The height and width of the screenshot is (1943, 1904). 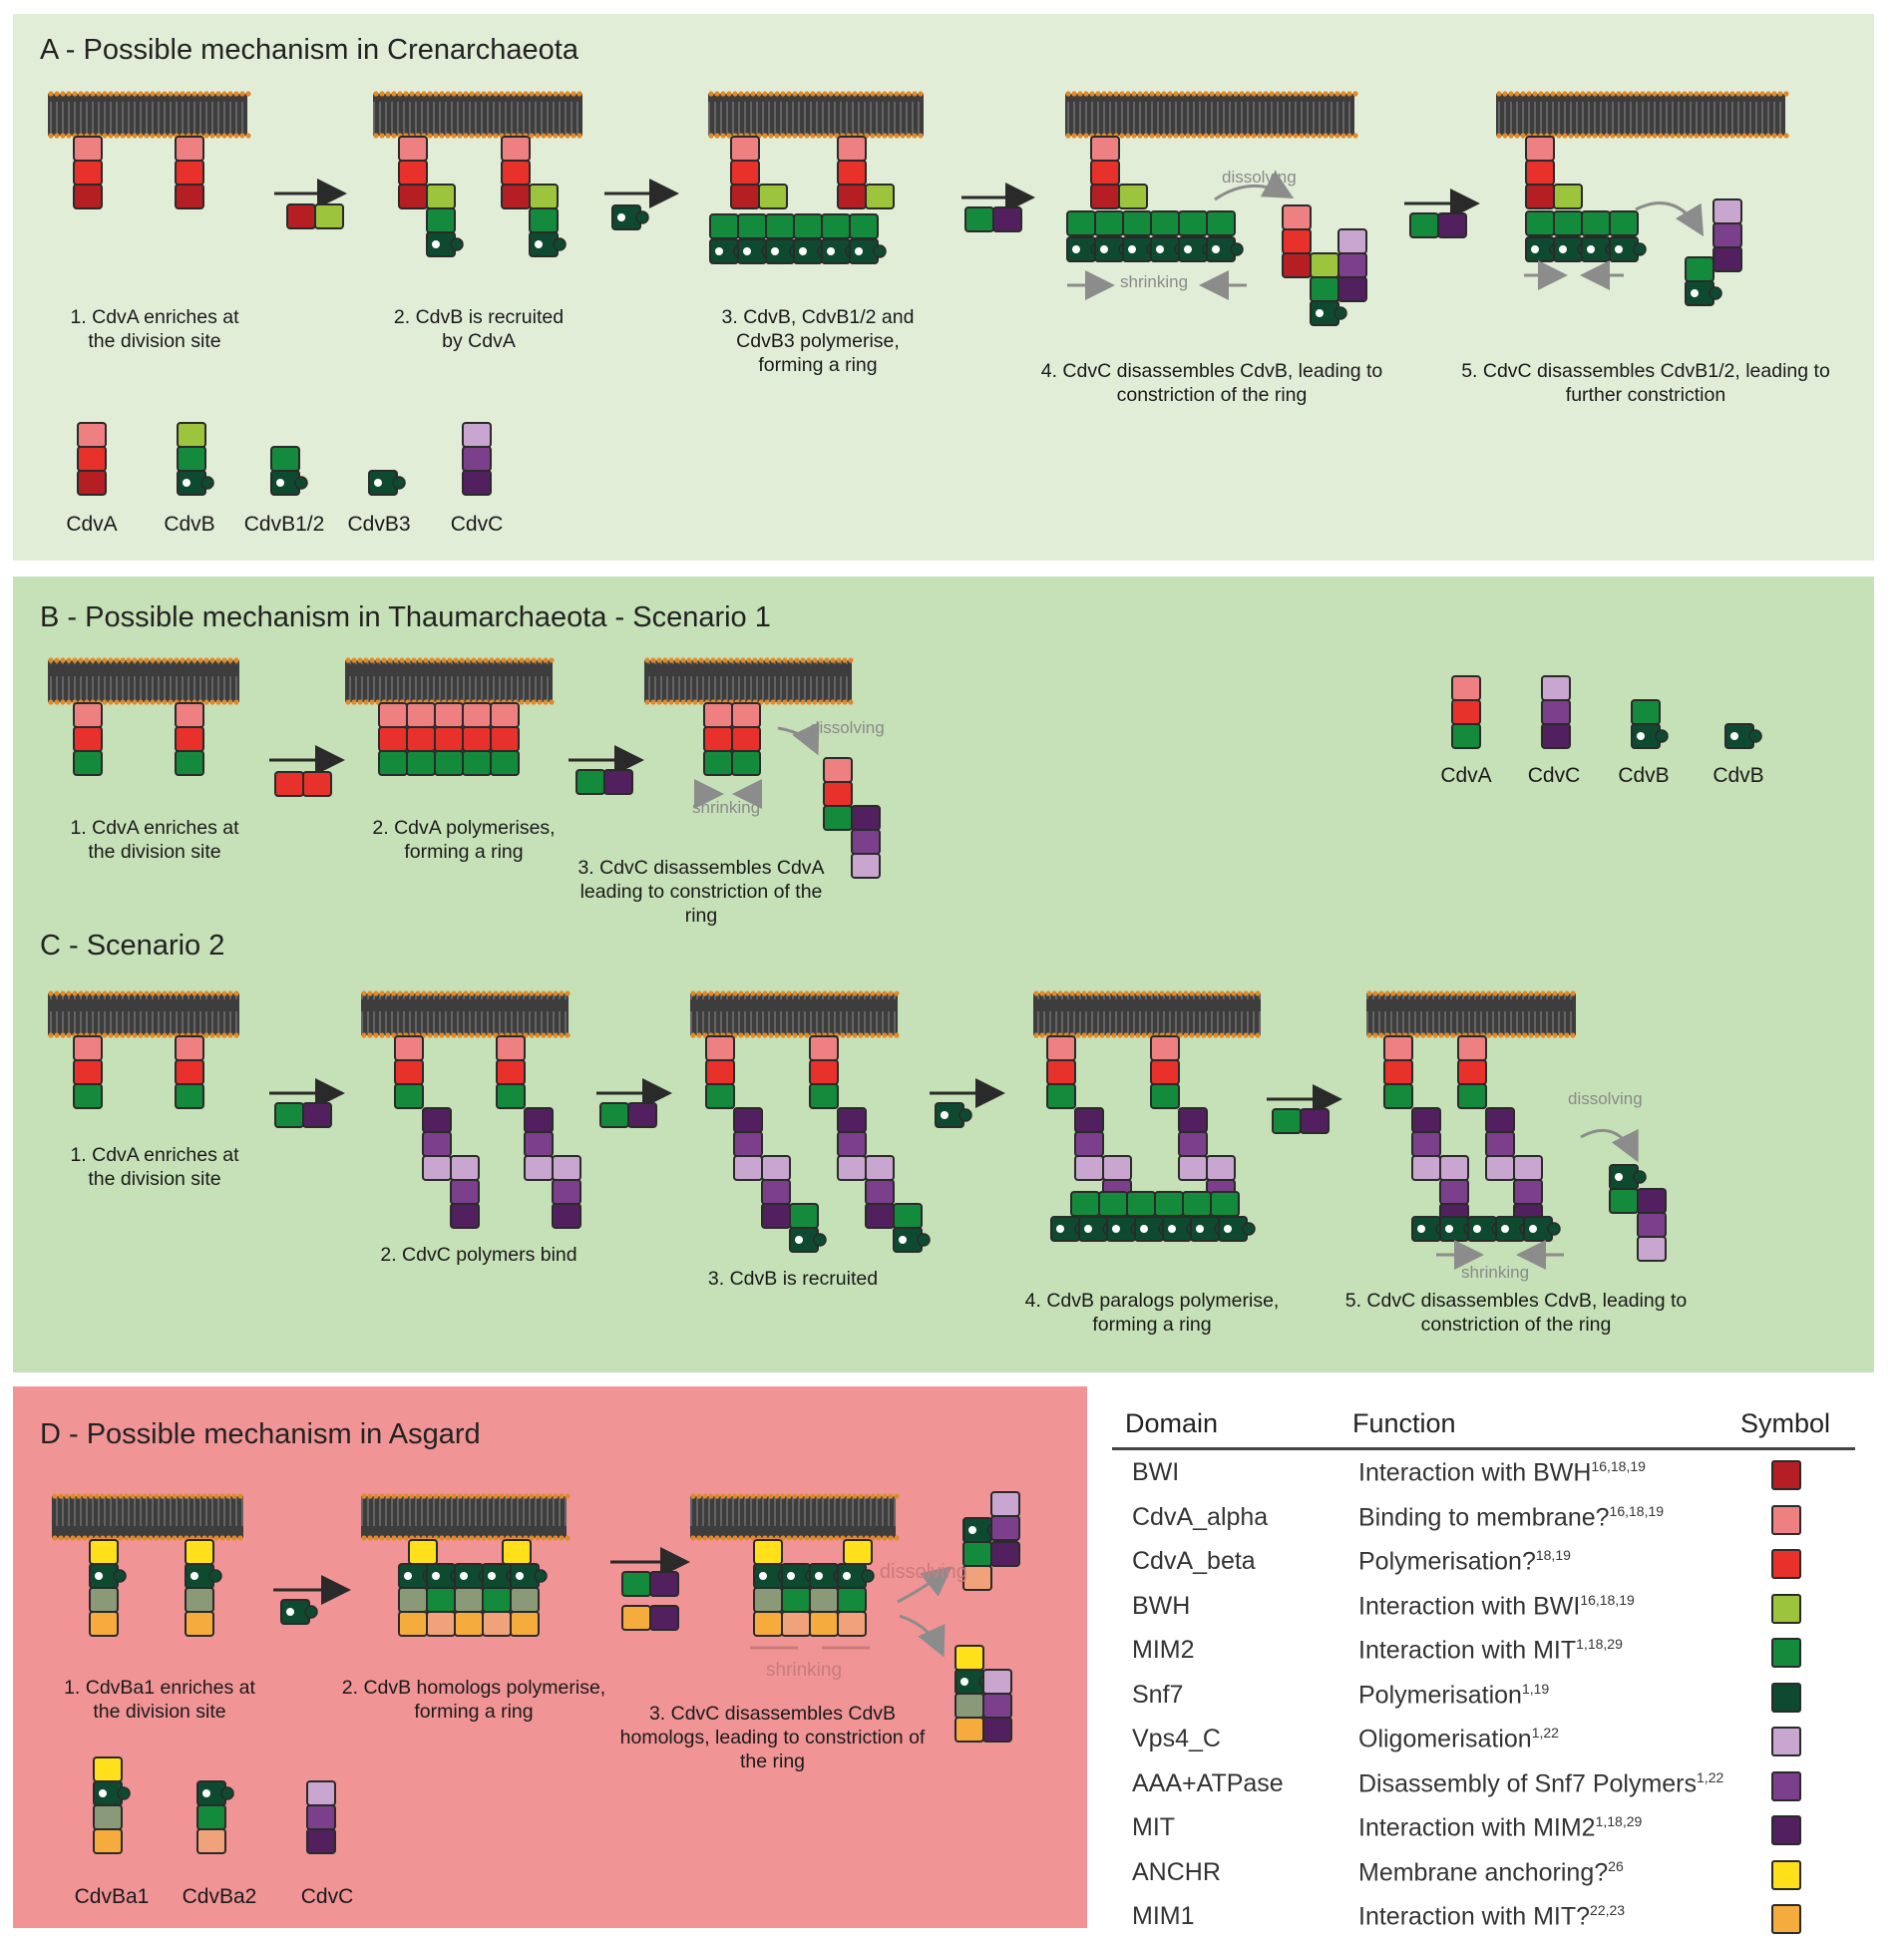 What do you see at coordinates (816, 115) in the screenshot?
I see `membrane` at bounding box center [816, 115].